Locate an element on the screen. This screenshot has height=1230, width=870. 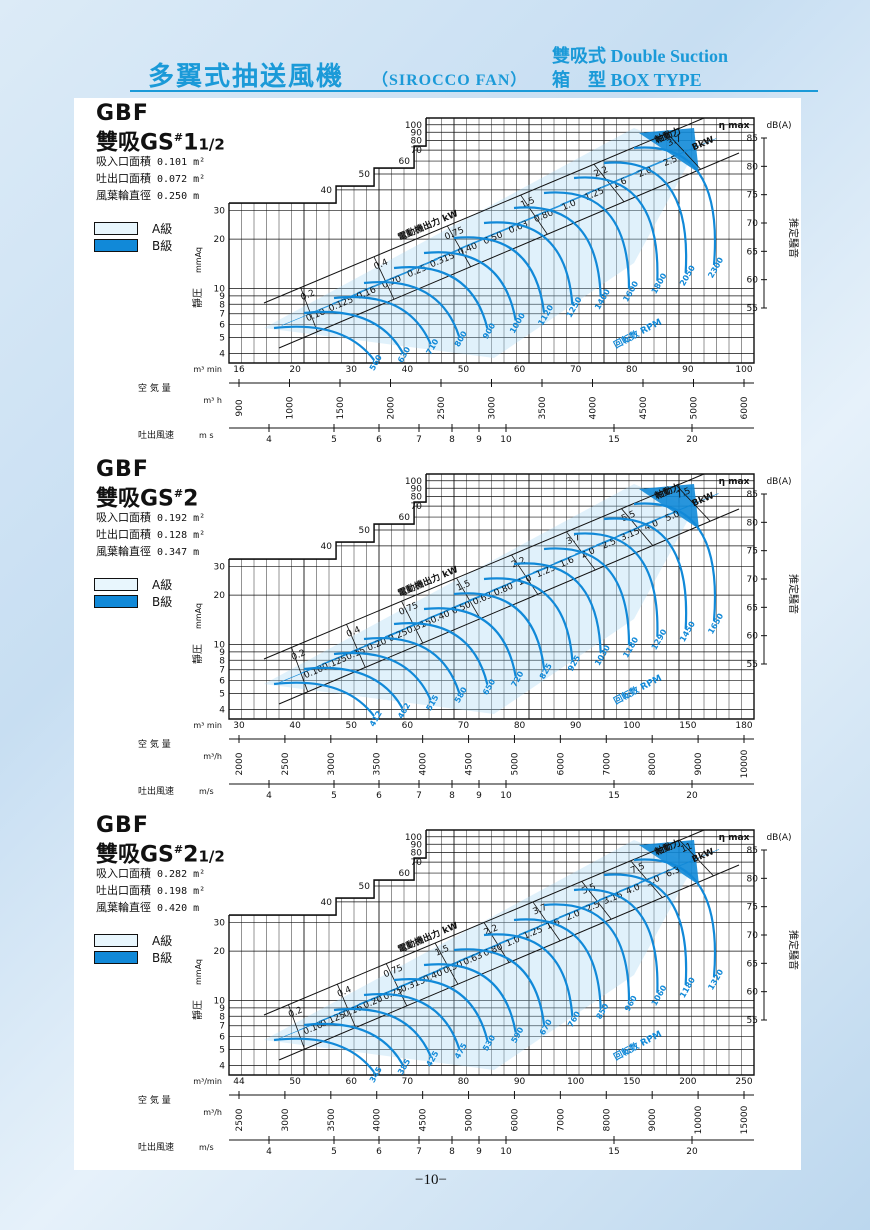
static-pressure-label: 靜圧 is located at coordinates (197, 654).